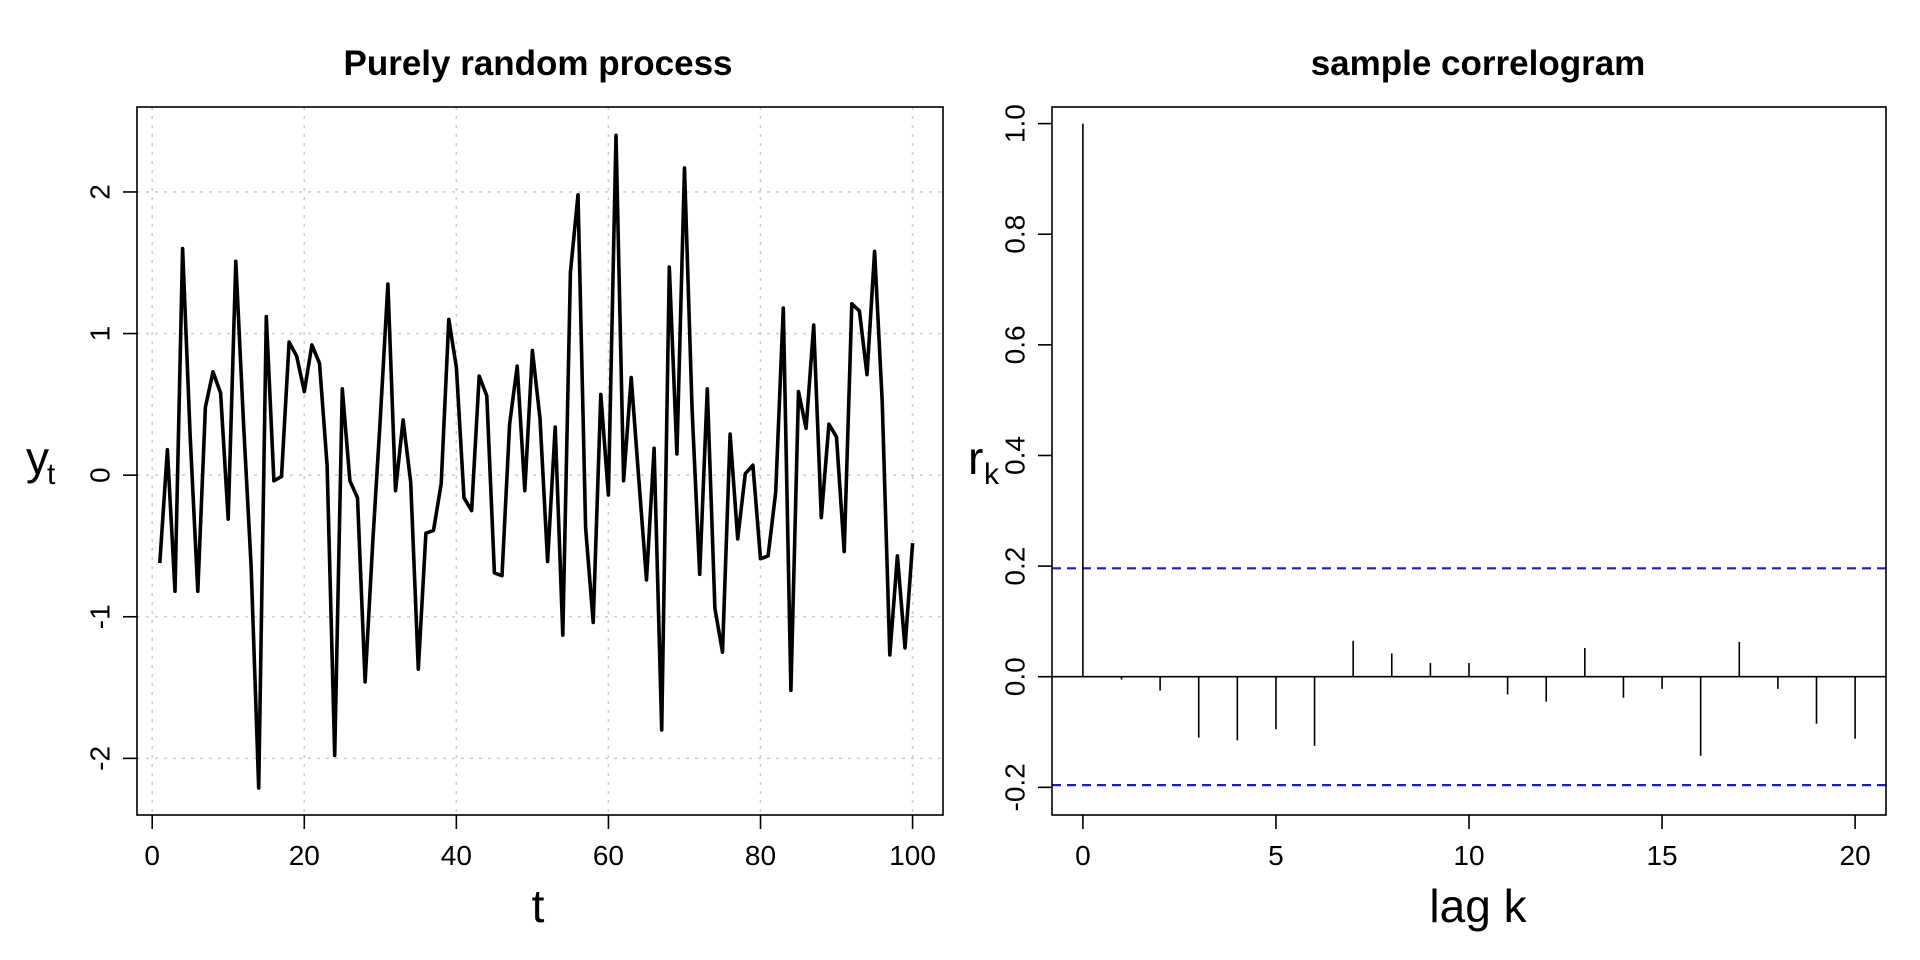 The width and height of the screenshot is (1920, 960). Describe the element at coordinates (100, 616) in the screenshot. I see `y-tick-label: -1` at that location.